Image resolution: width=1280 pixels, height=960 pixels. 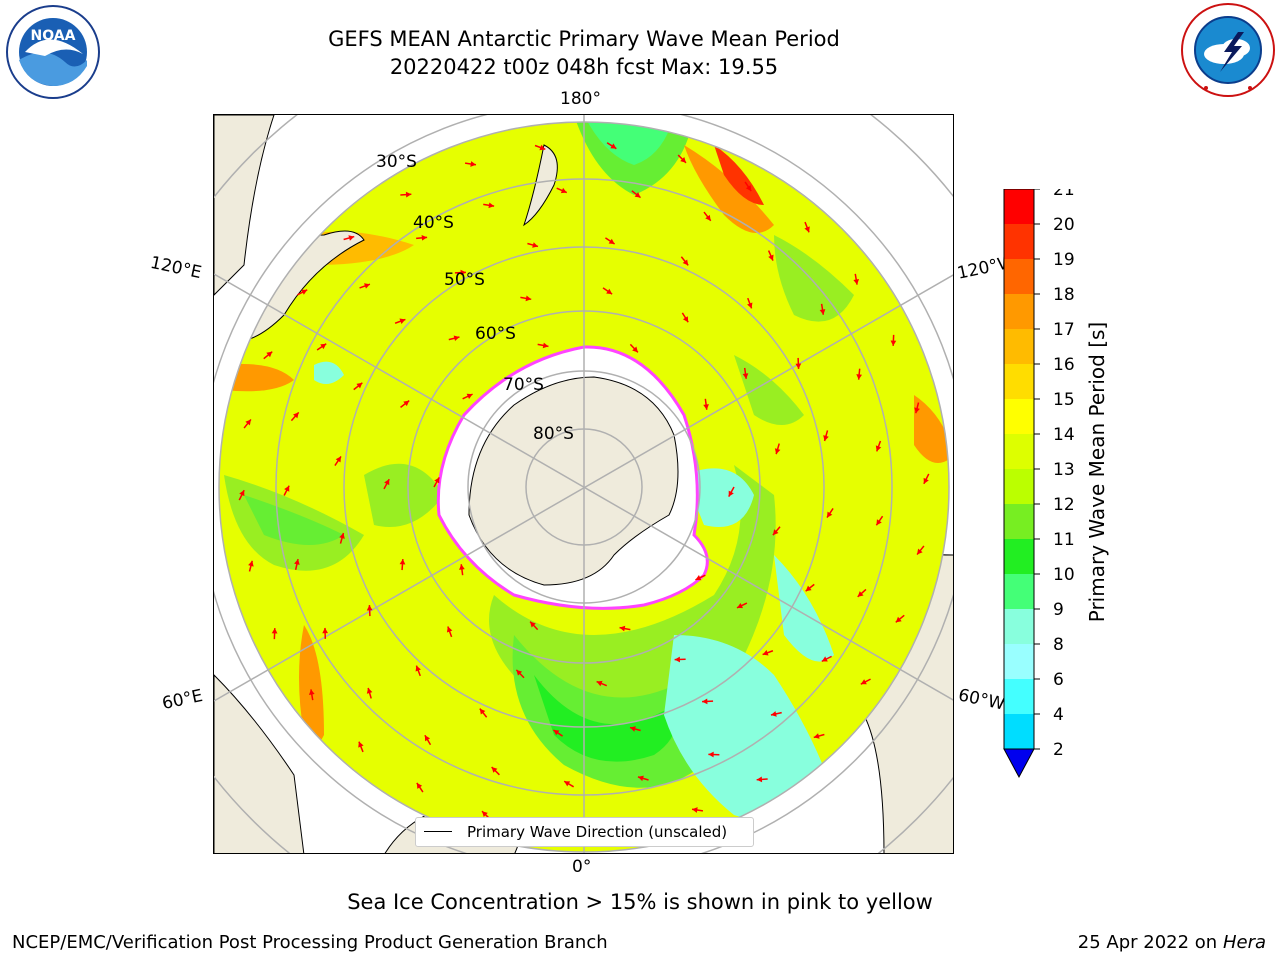 What do you see at coordinates (1064, 540) in the screenshot?
I see `colorbar-tick-label: 11` at bounding box center [1064, 540].